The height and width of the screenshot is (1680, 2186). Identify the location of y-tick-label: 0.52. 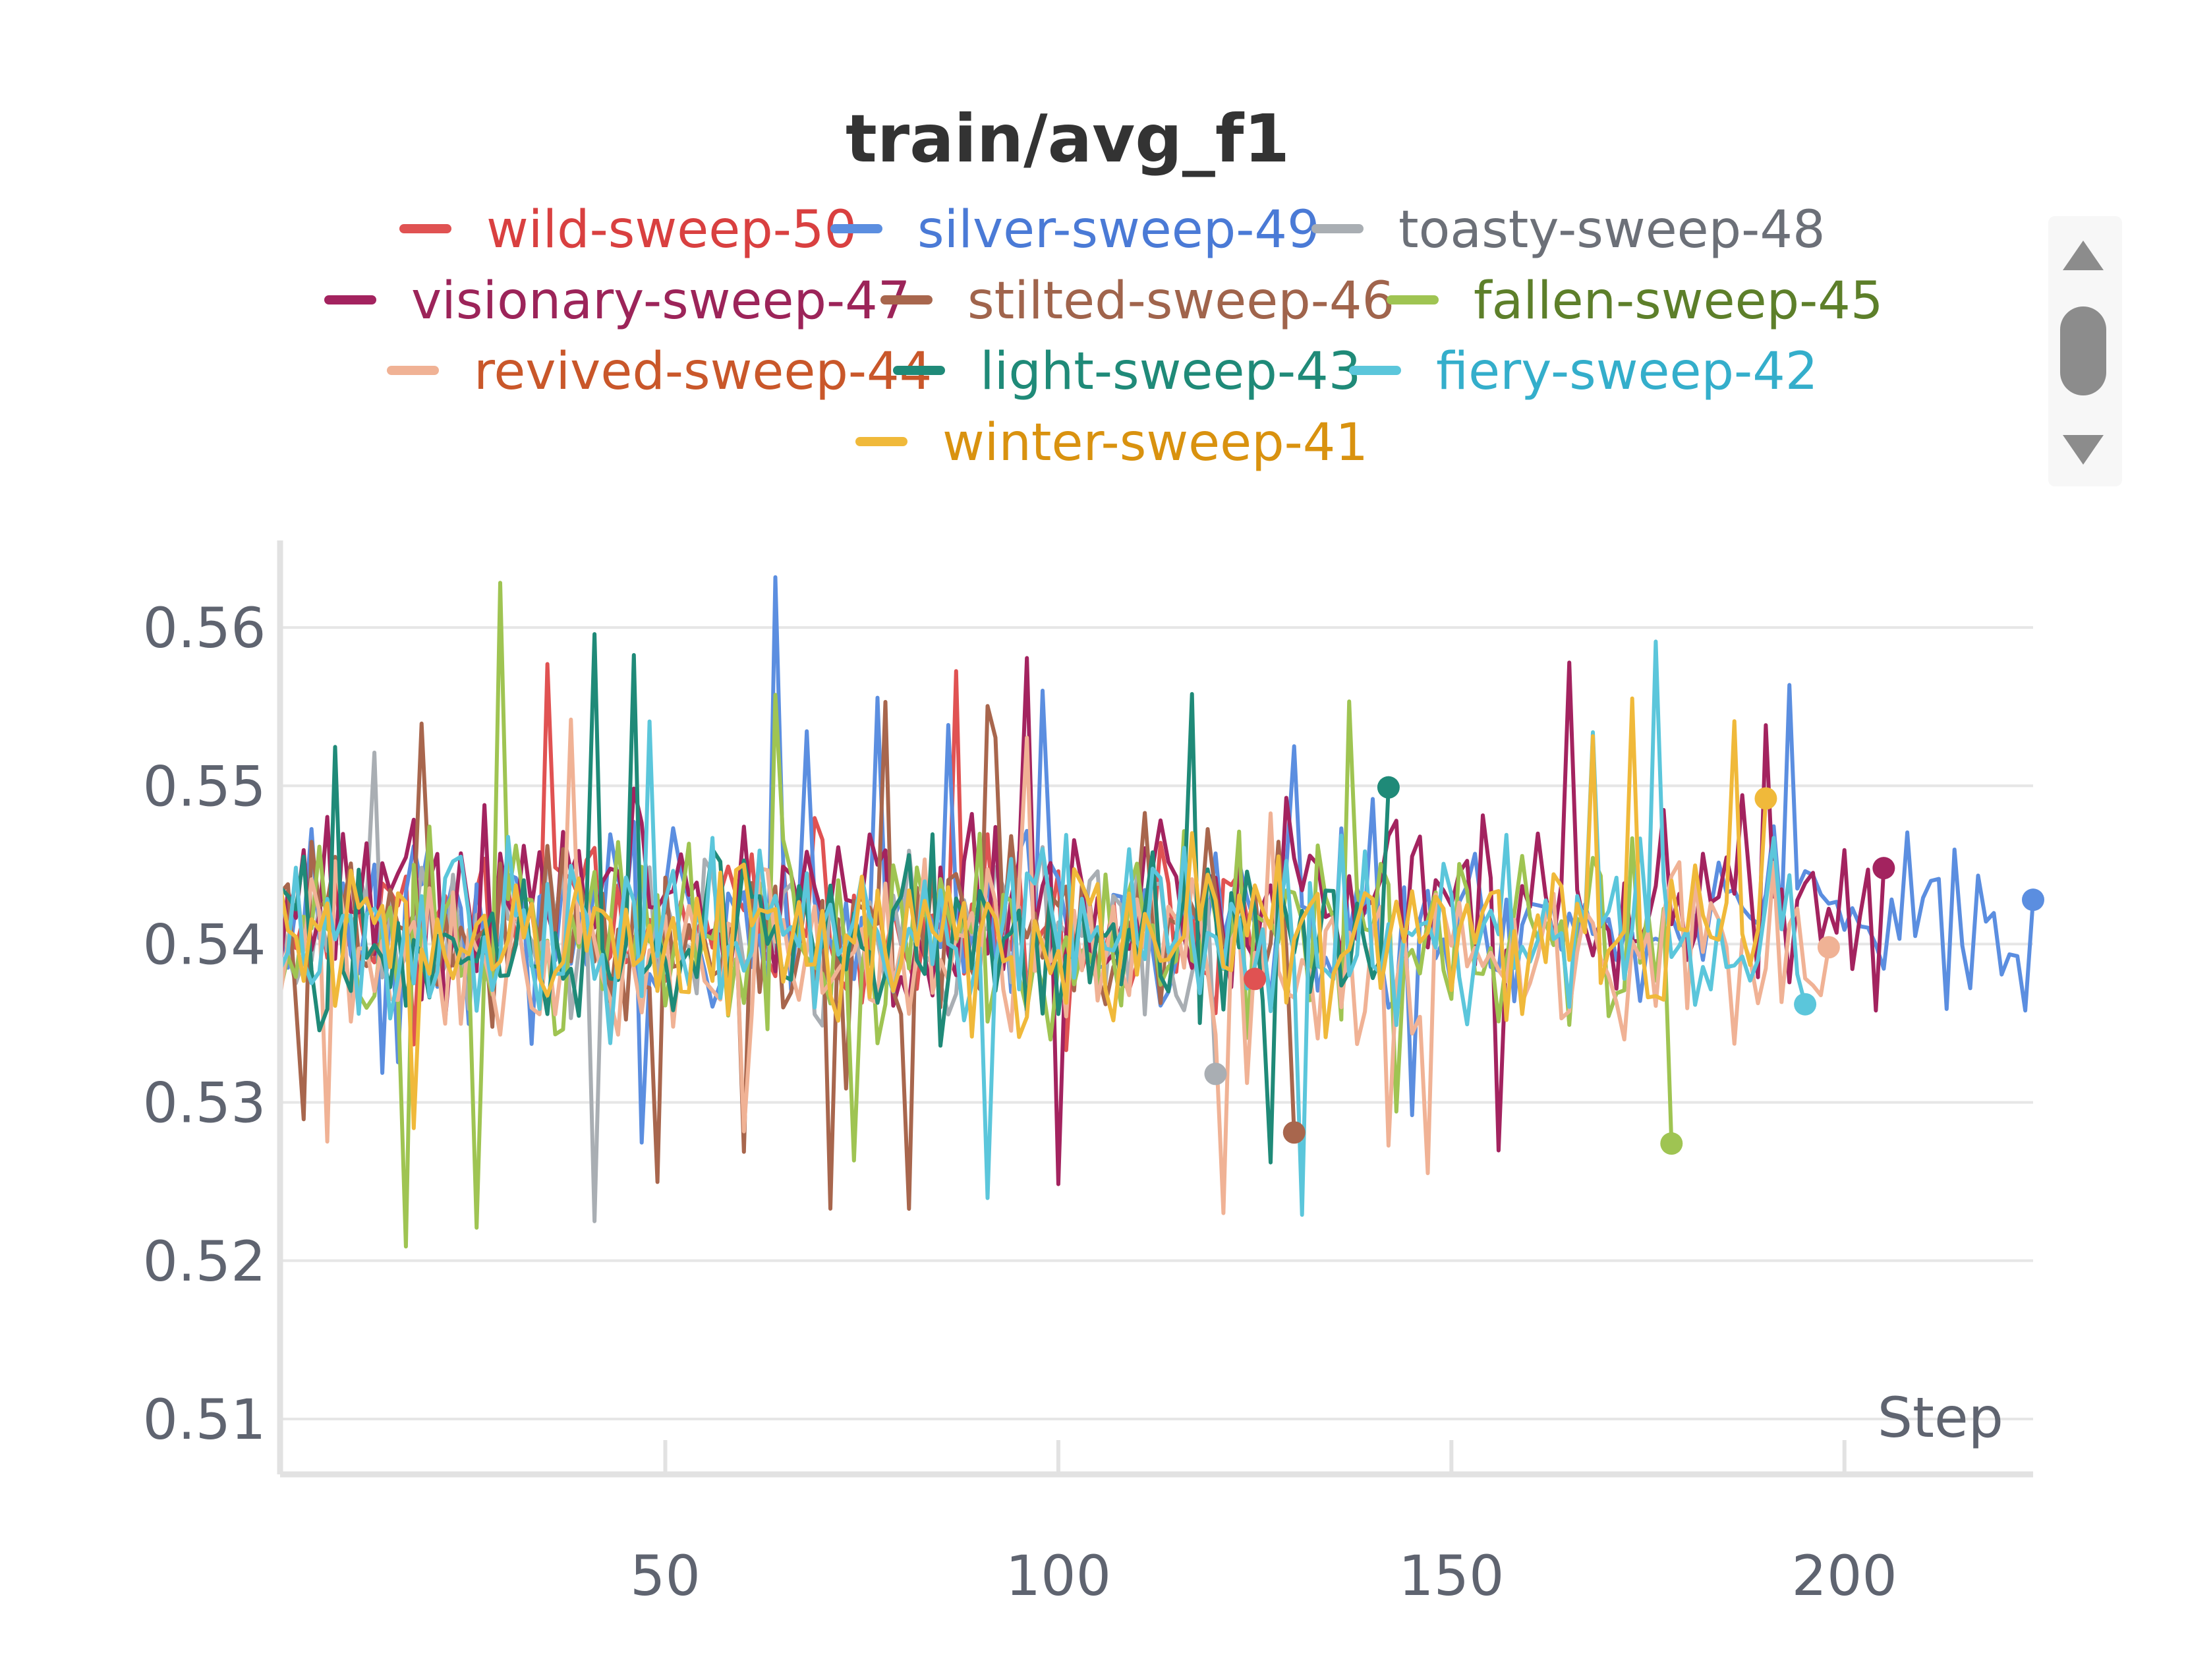
(204, 1261).